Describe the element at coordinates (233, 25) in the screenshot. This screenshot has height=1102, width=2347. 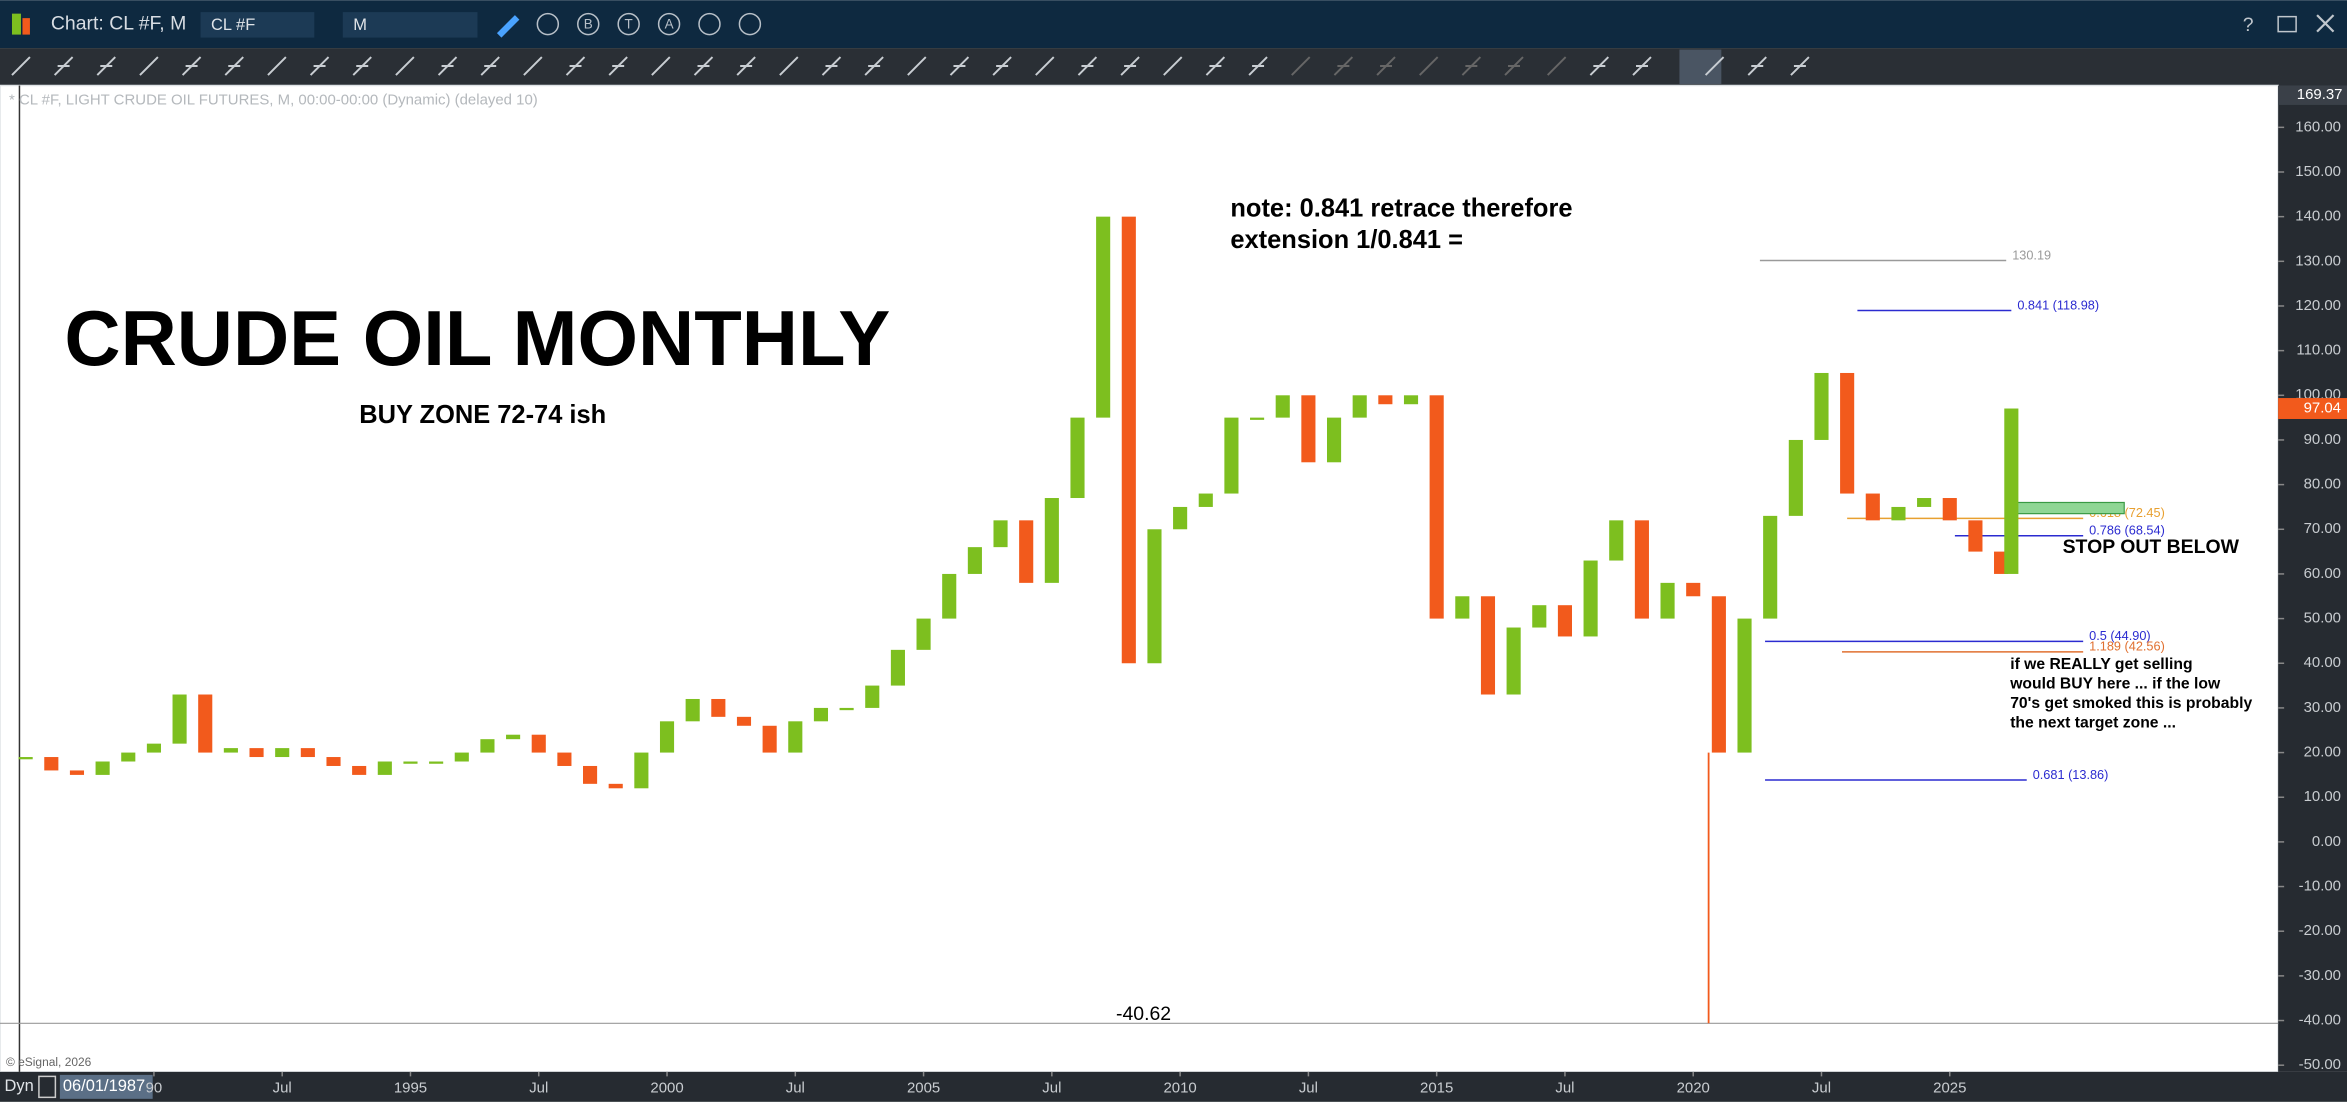
I see `symbol-input: CL #F` at that location.